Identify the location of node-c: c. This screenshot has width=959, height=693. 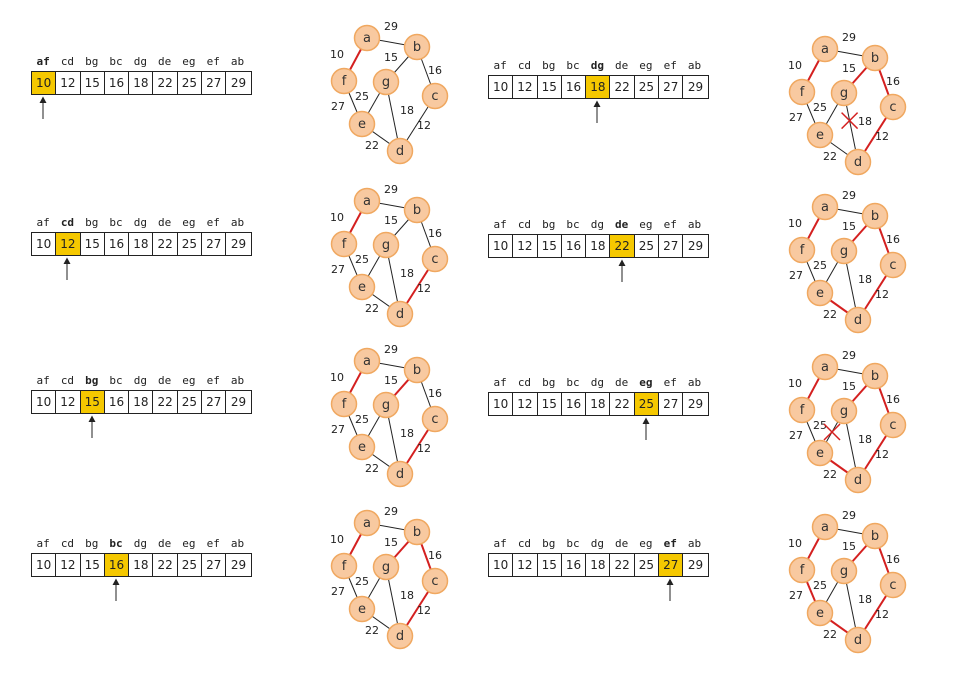
(435, 581).